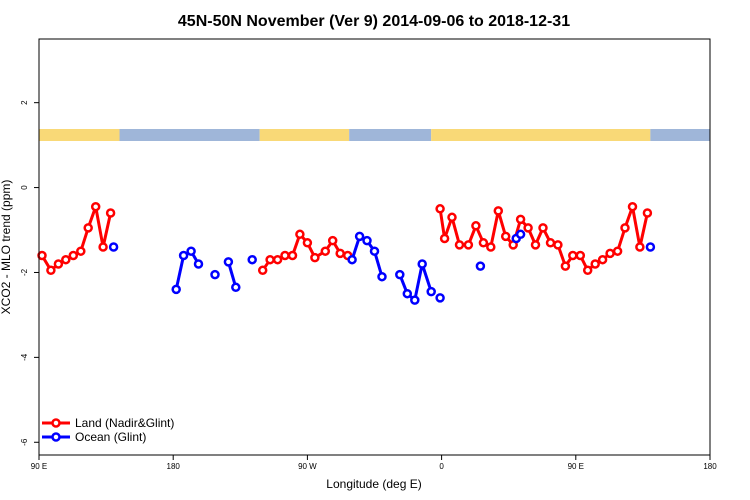 Image resolution: width=750 pixels, height=500 pixels. What do you see at coordinates (24, 272) in the screenshot?
I see `y-tick-label: -2` at bounding box center [24, 272].